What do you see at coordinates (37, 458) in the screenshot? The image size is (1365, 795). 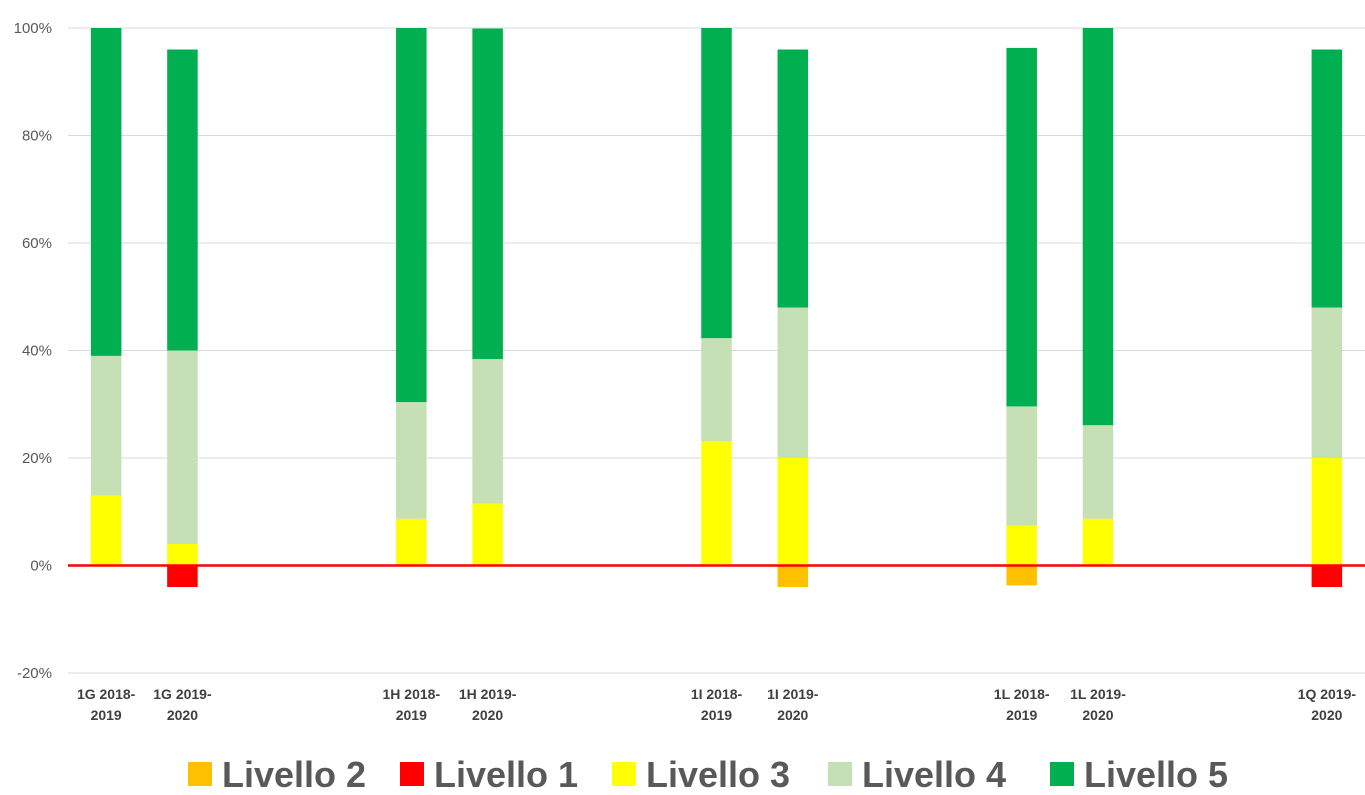 I see `y-tick-label: 20%` at bounding box center [37, 458].